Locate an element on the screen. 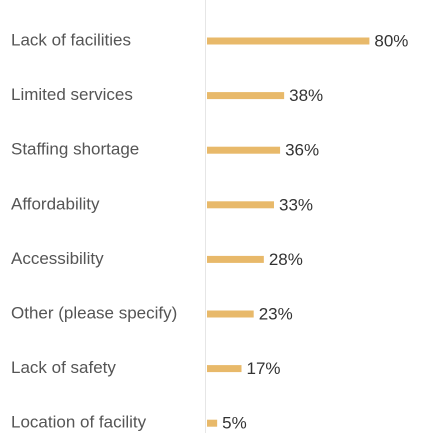  category-label: Limited services is located at coordinates (72, 94).